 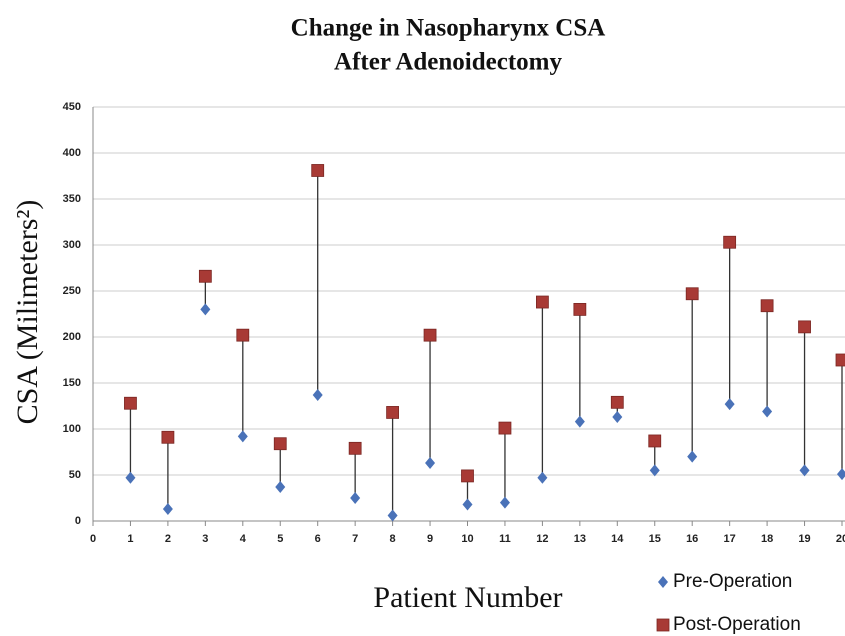 What do you see at coordinates (72, 291) in the screenshot?
I see `y-tick-label: 250` at bounding box center [72, 291].